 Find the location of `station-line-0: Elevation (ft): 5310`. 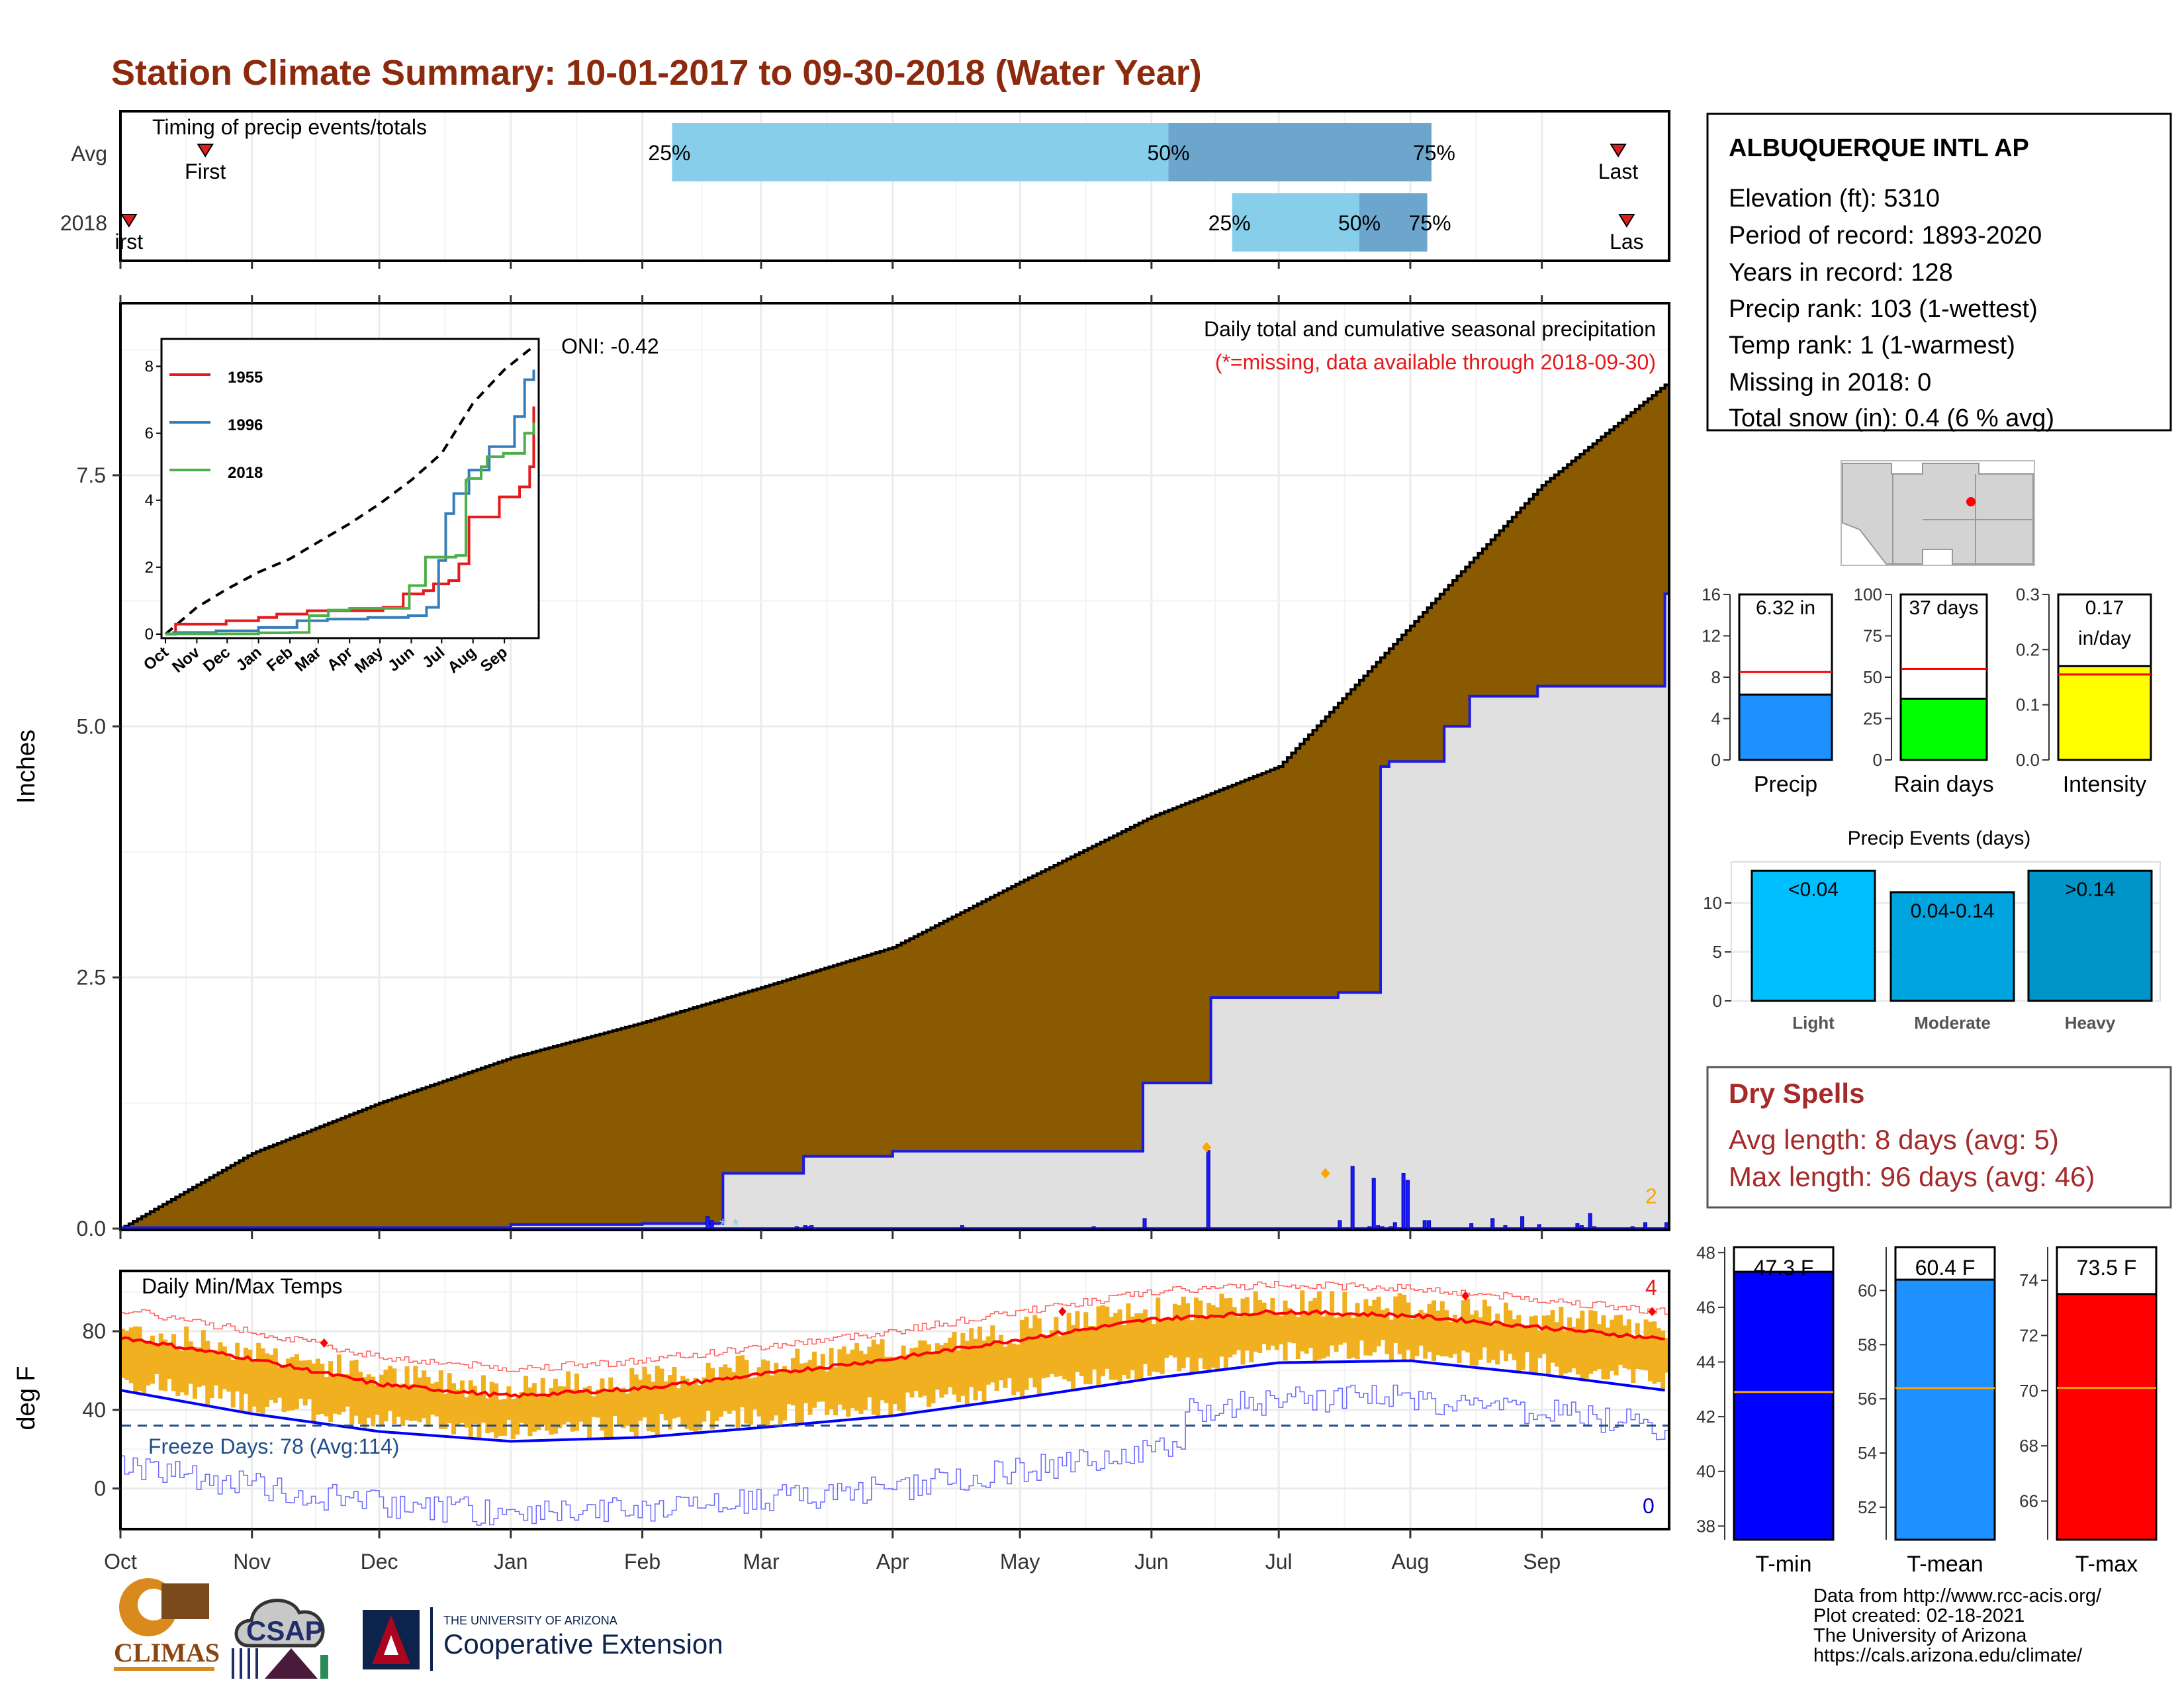

station-line-0: Elevation (ft): 5310 is located at coordinates (1834, 198).